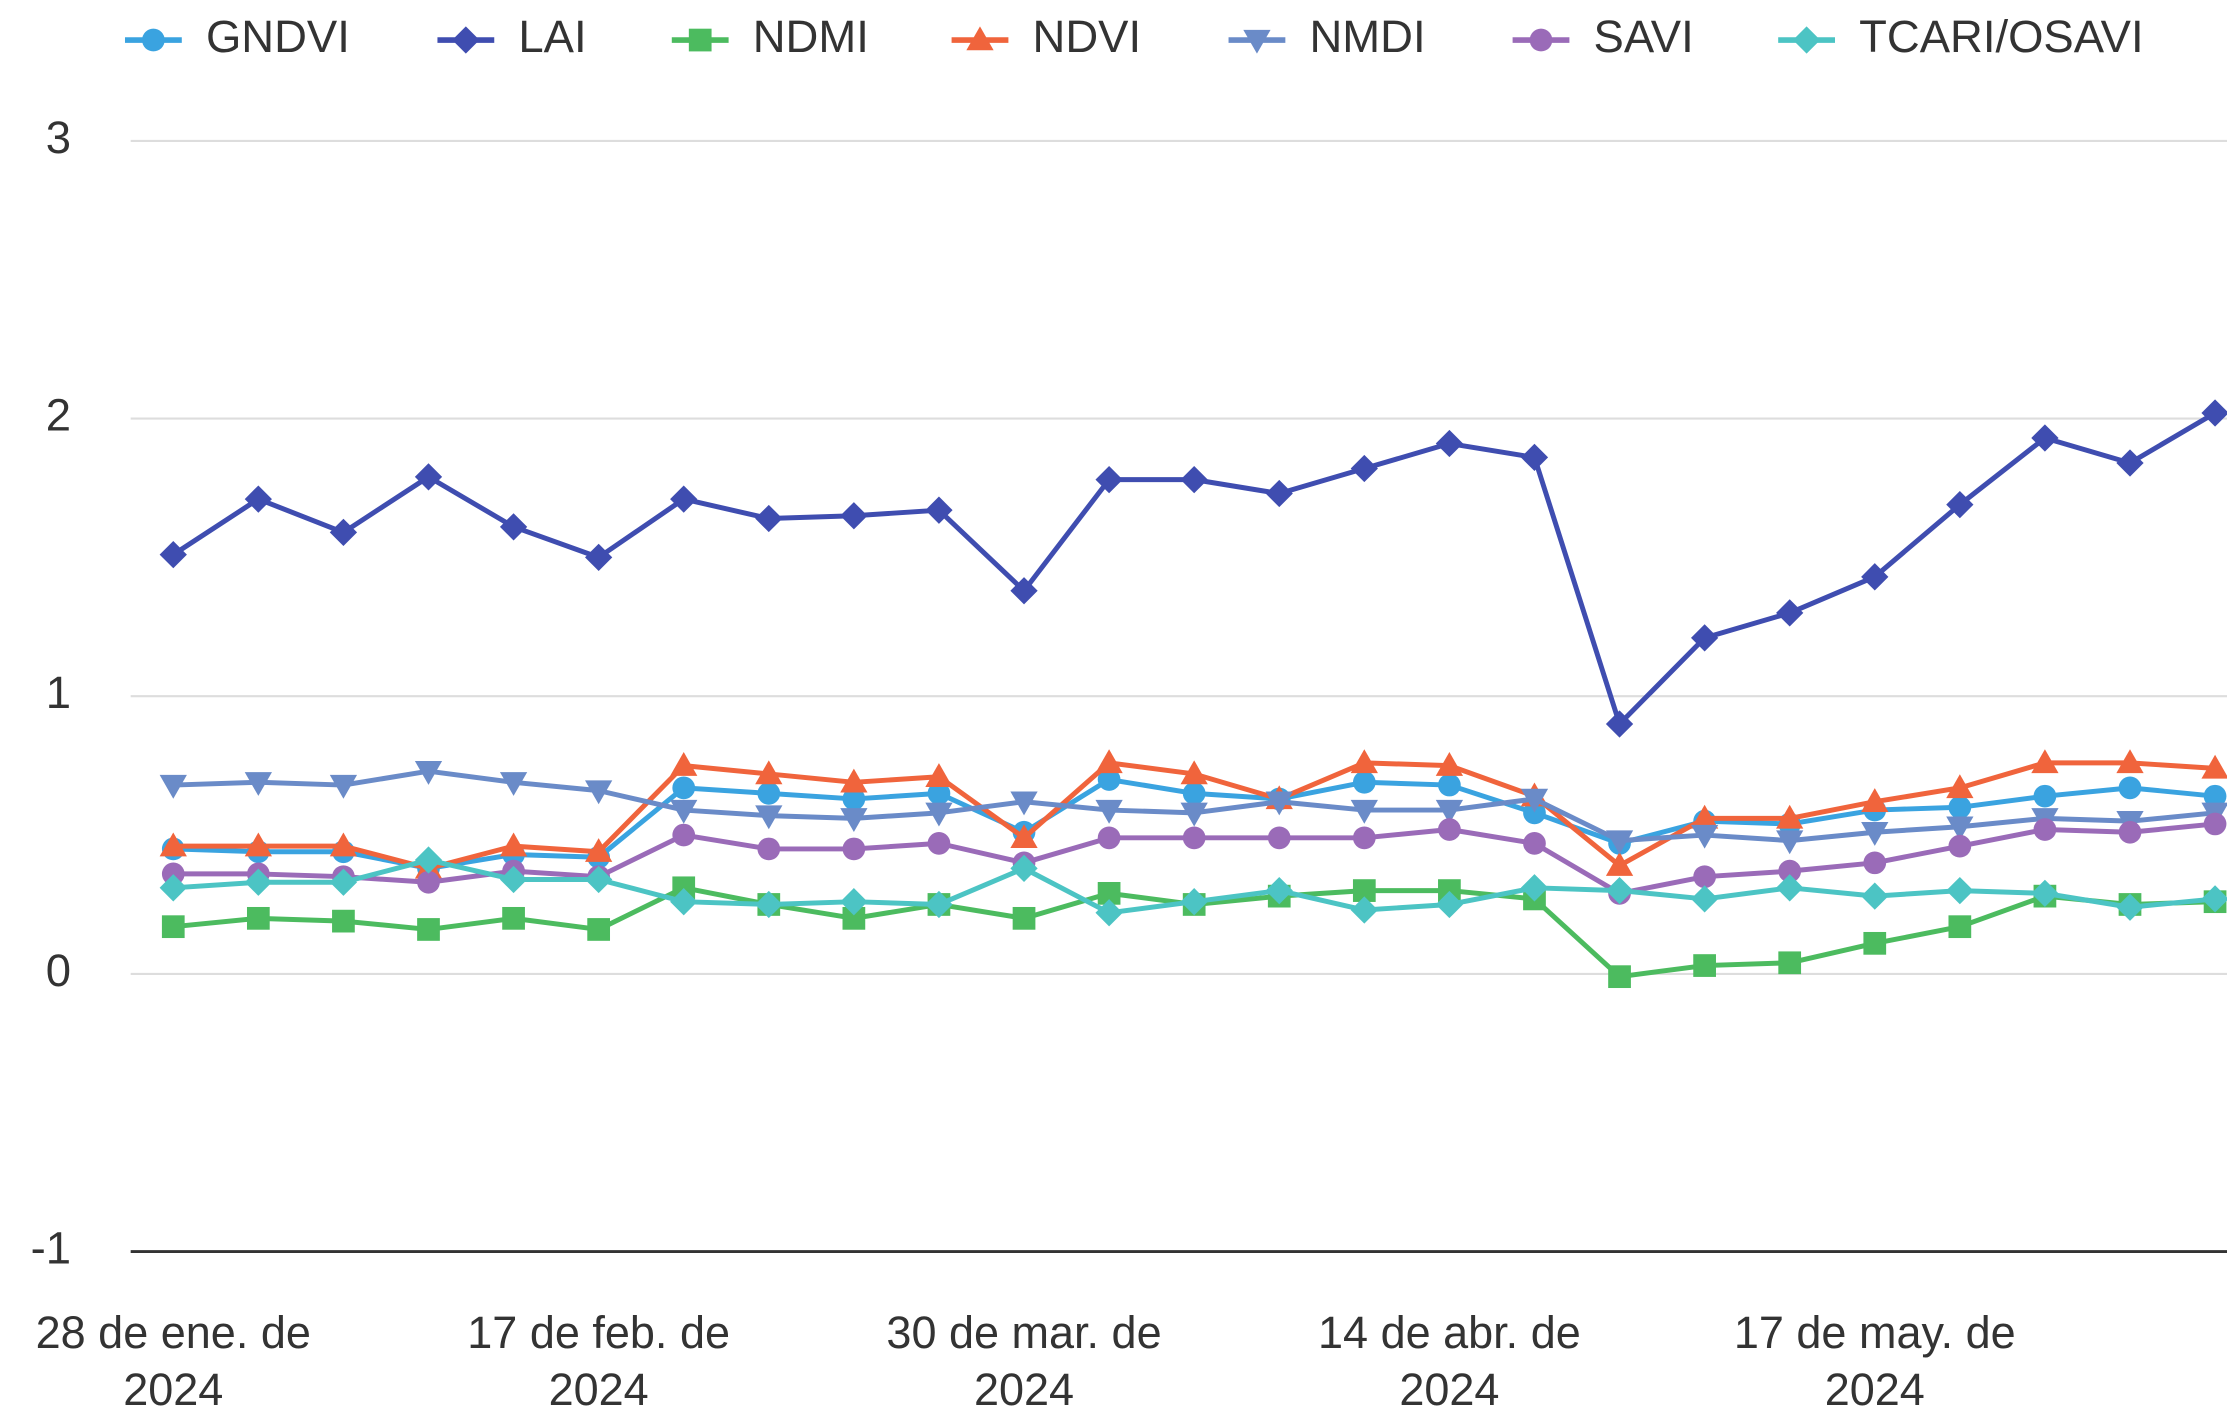  Describe the element at coordinates (2001, 36) in the screenshot. I see `legend-label: TCARI/OSAVI` at that location.